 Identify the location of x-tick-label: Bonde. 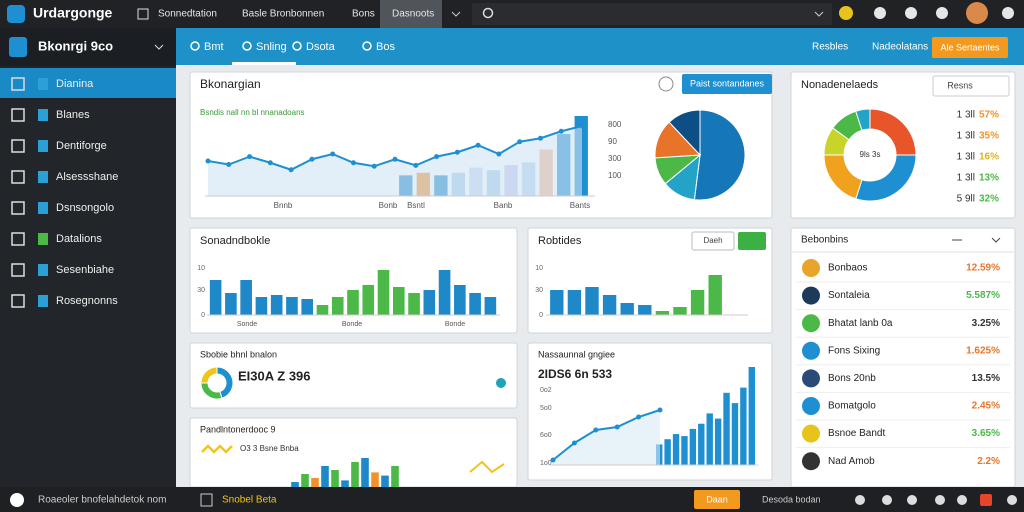
(352, 324).